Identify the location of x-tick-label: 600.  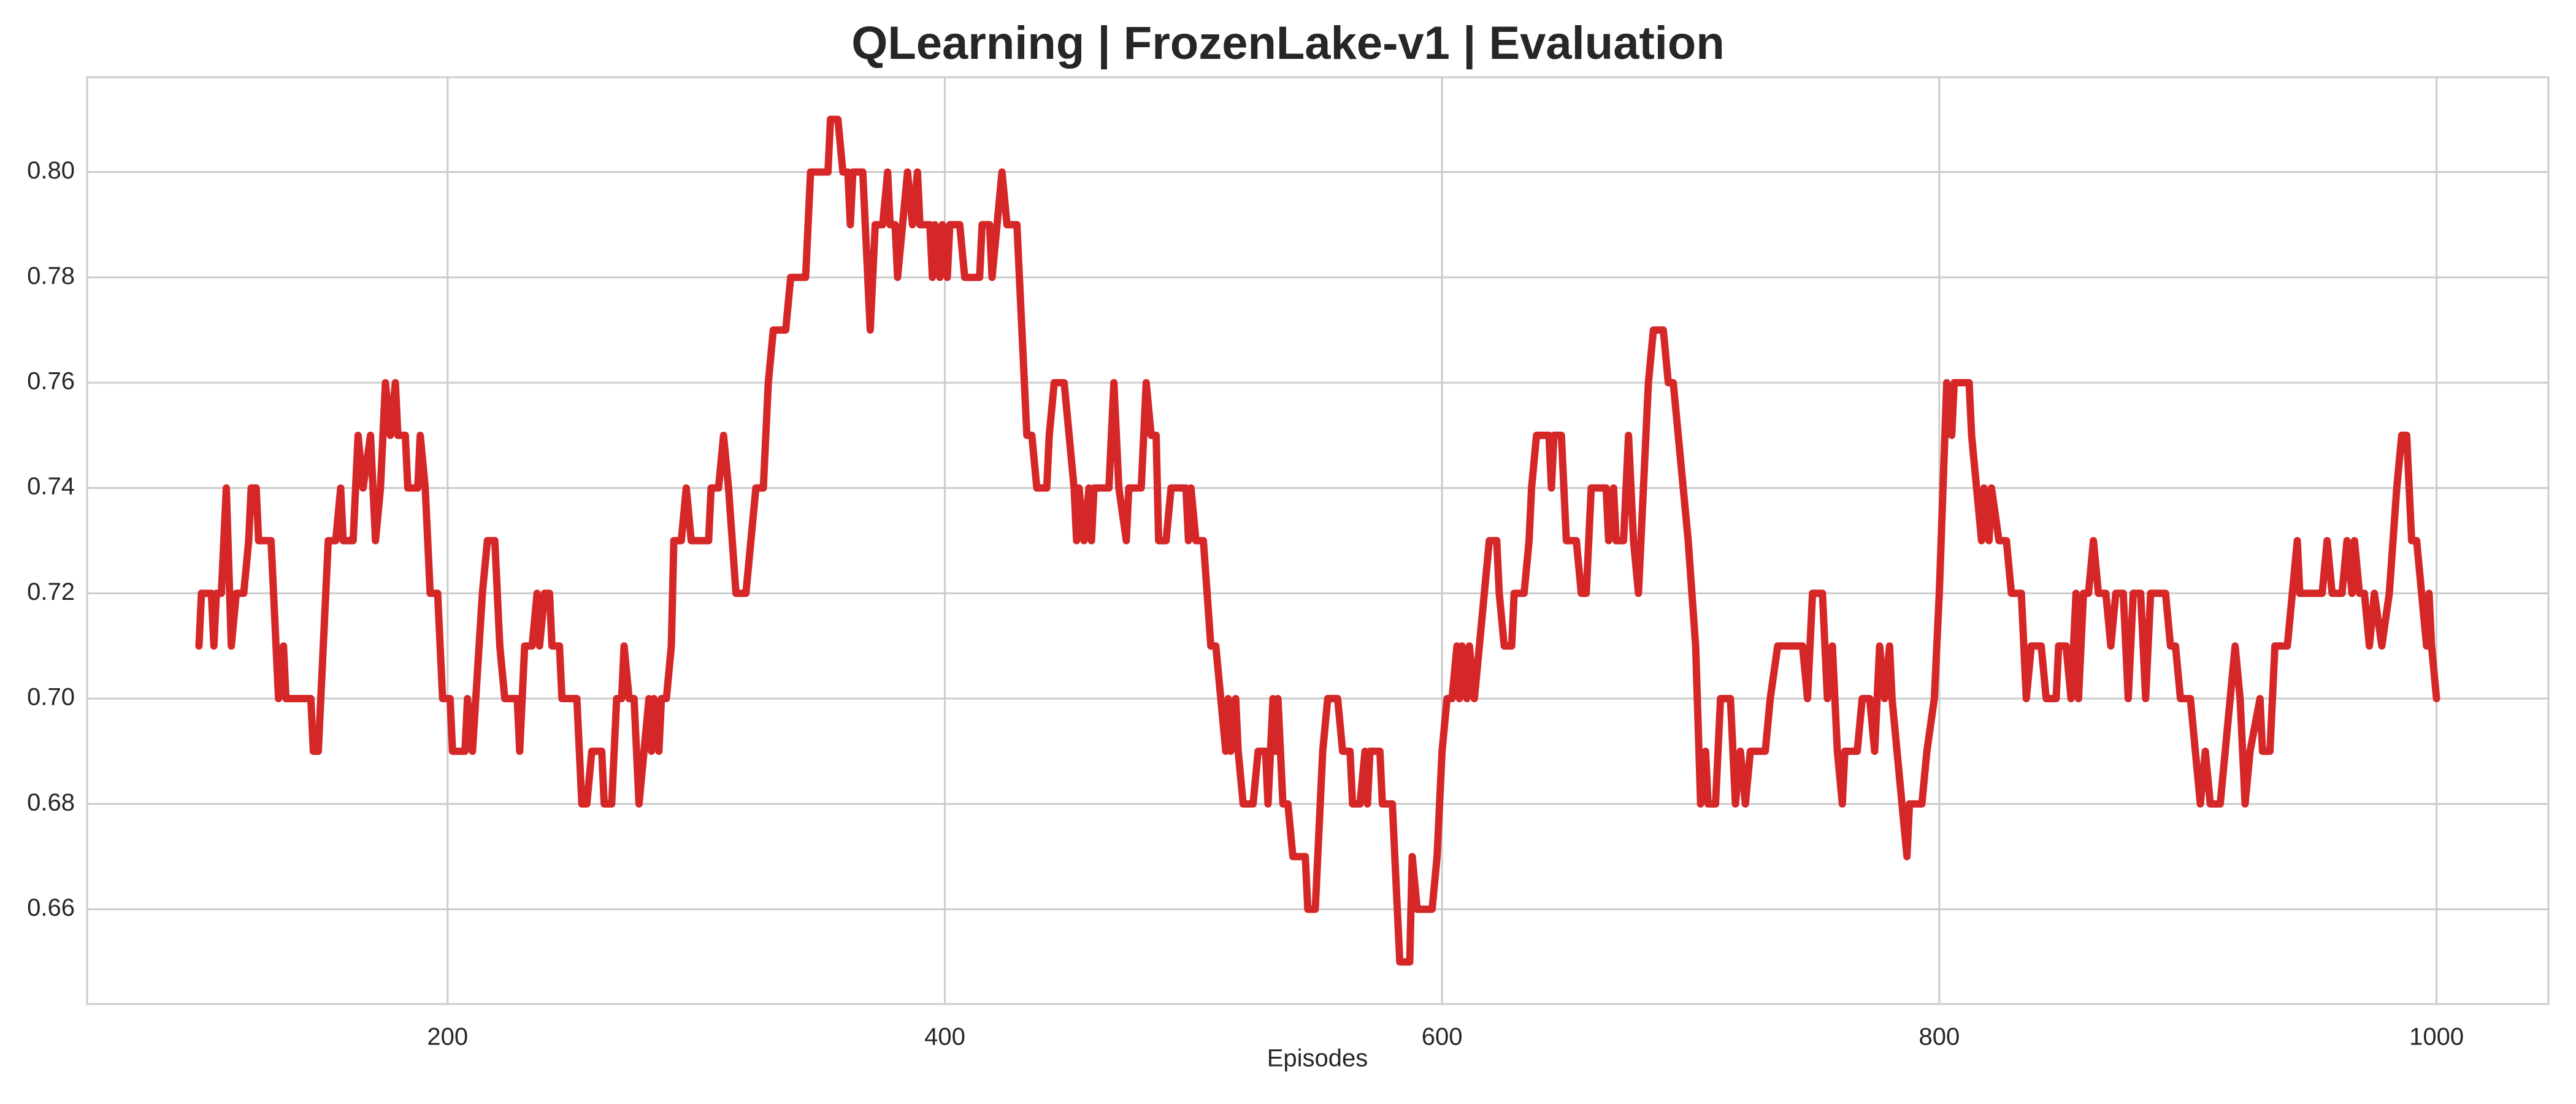
(1442, 1037).